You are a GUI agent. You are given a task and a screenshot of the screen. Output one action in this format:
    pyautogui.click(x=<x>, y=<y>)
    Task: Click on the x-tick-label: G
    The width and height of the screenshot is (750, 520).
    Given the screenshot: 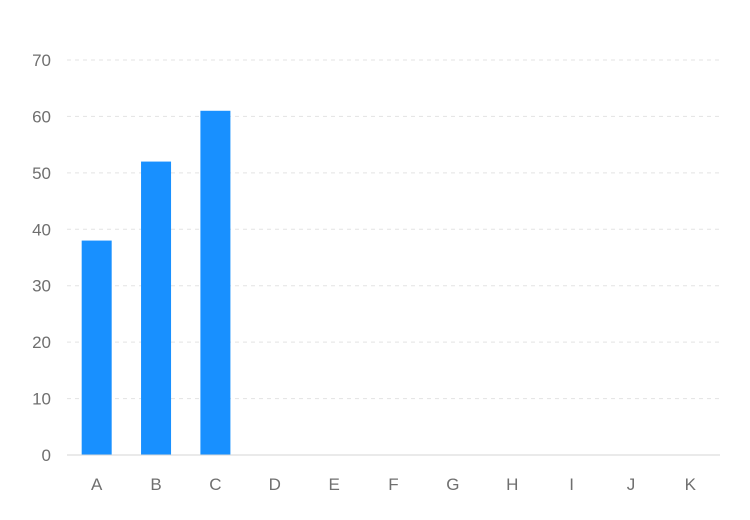 What is the action you would take?
    pyautogui.click(x=452, y=484)
    